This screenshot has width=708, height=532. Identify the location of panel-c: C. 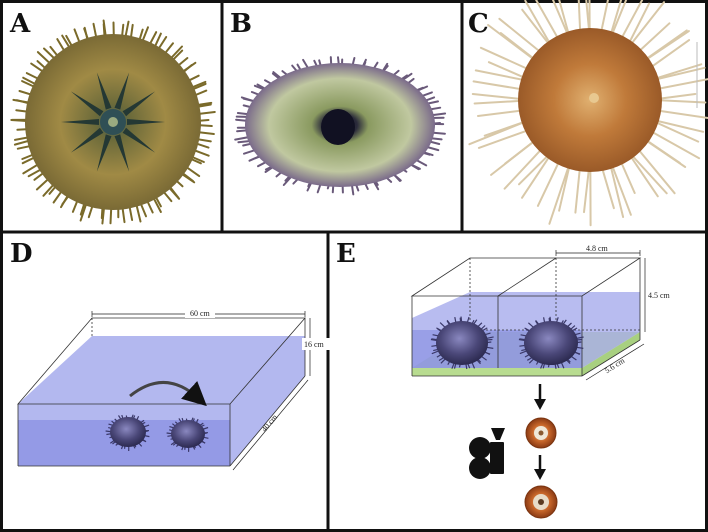
(588, 113).